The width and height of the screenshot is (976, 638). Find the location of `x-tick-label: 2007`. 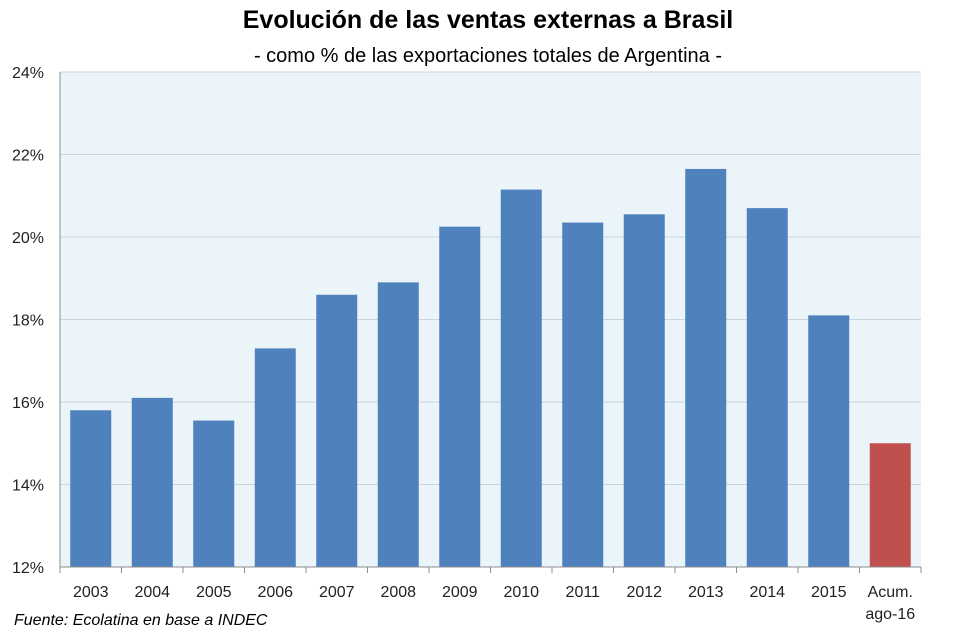

x-tick-label: 2007 is located at coordinates (337, 592).